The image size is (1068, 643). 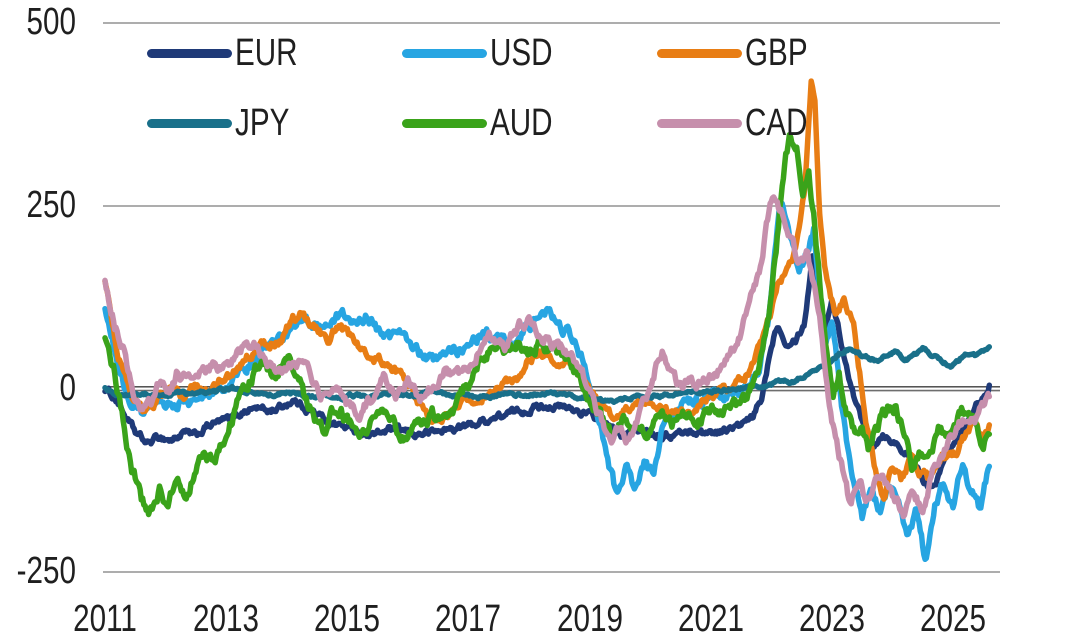 I want to click on series-line-JPY, so click(x=547, y=374).